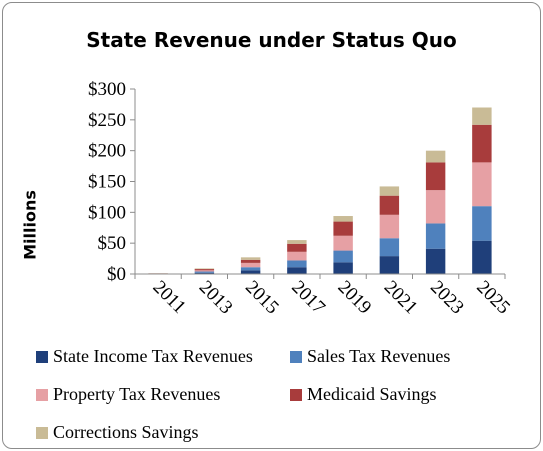 The width and height of the screenshot is (543, 451). What do you see at coordinates (435, 236) in the screenshot?
I see `bar-segment-2023-s1` at bounding box center [435, 236].